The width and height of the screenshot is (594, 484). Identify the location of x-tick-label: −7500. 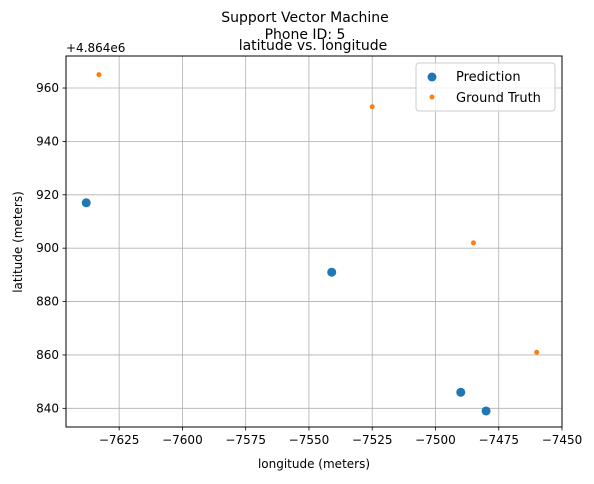
(435, 440).